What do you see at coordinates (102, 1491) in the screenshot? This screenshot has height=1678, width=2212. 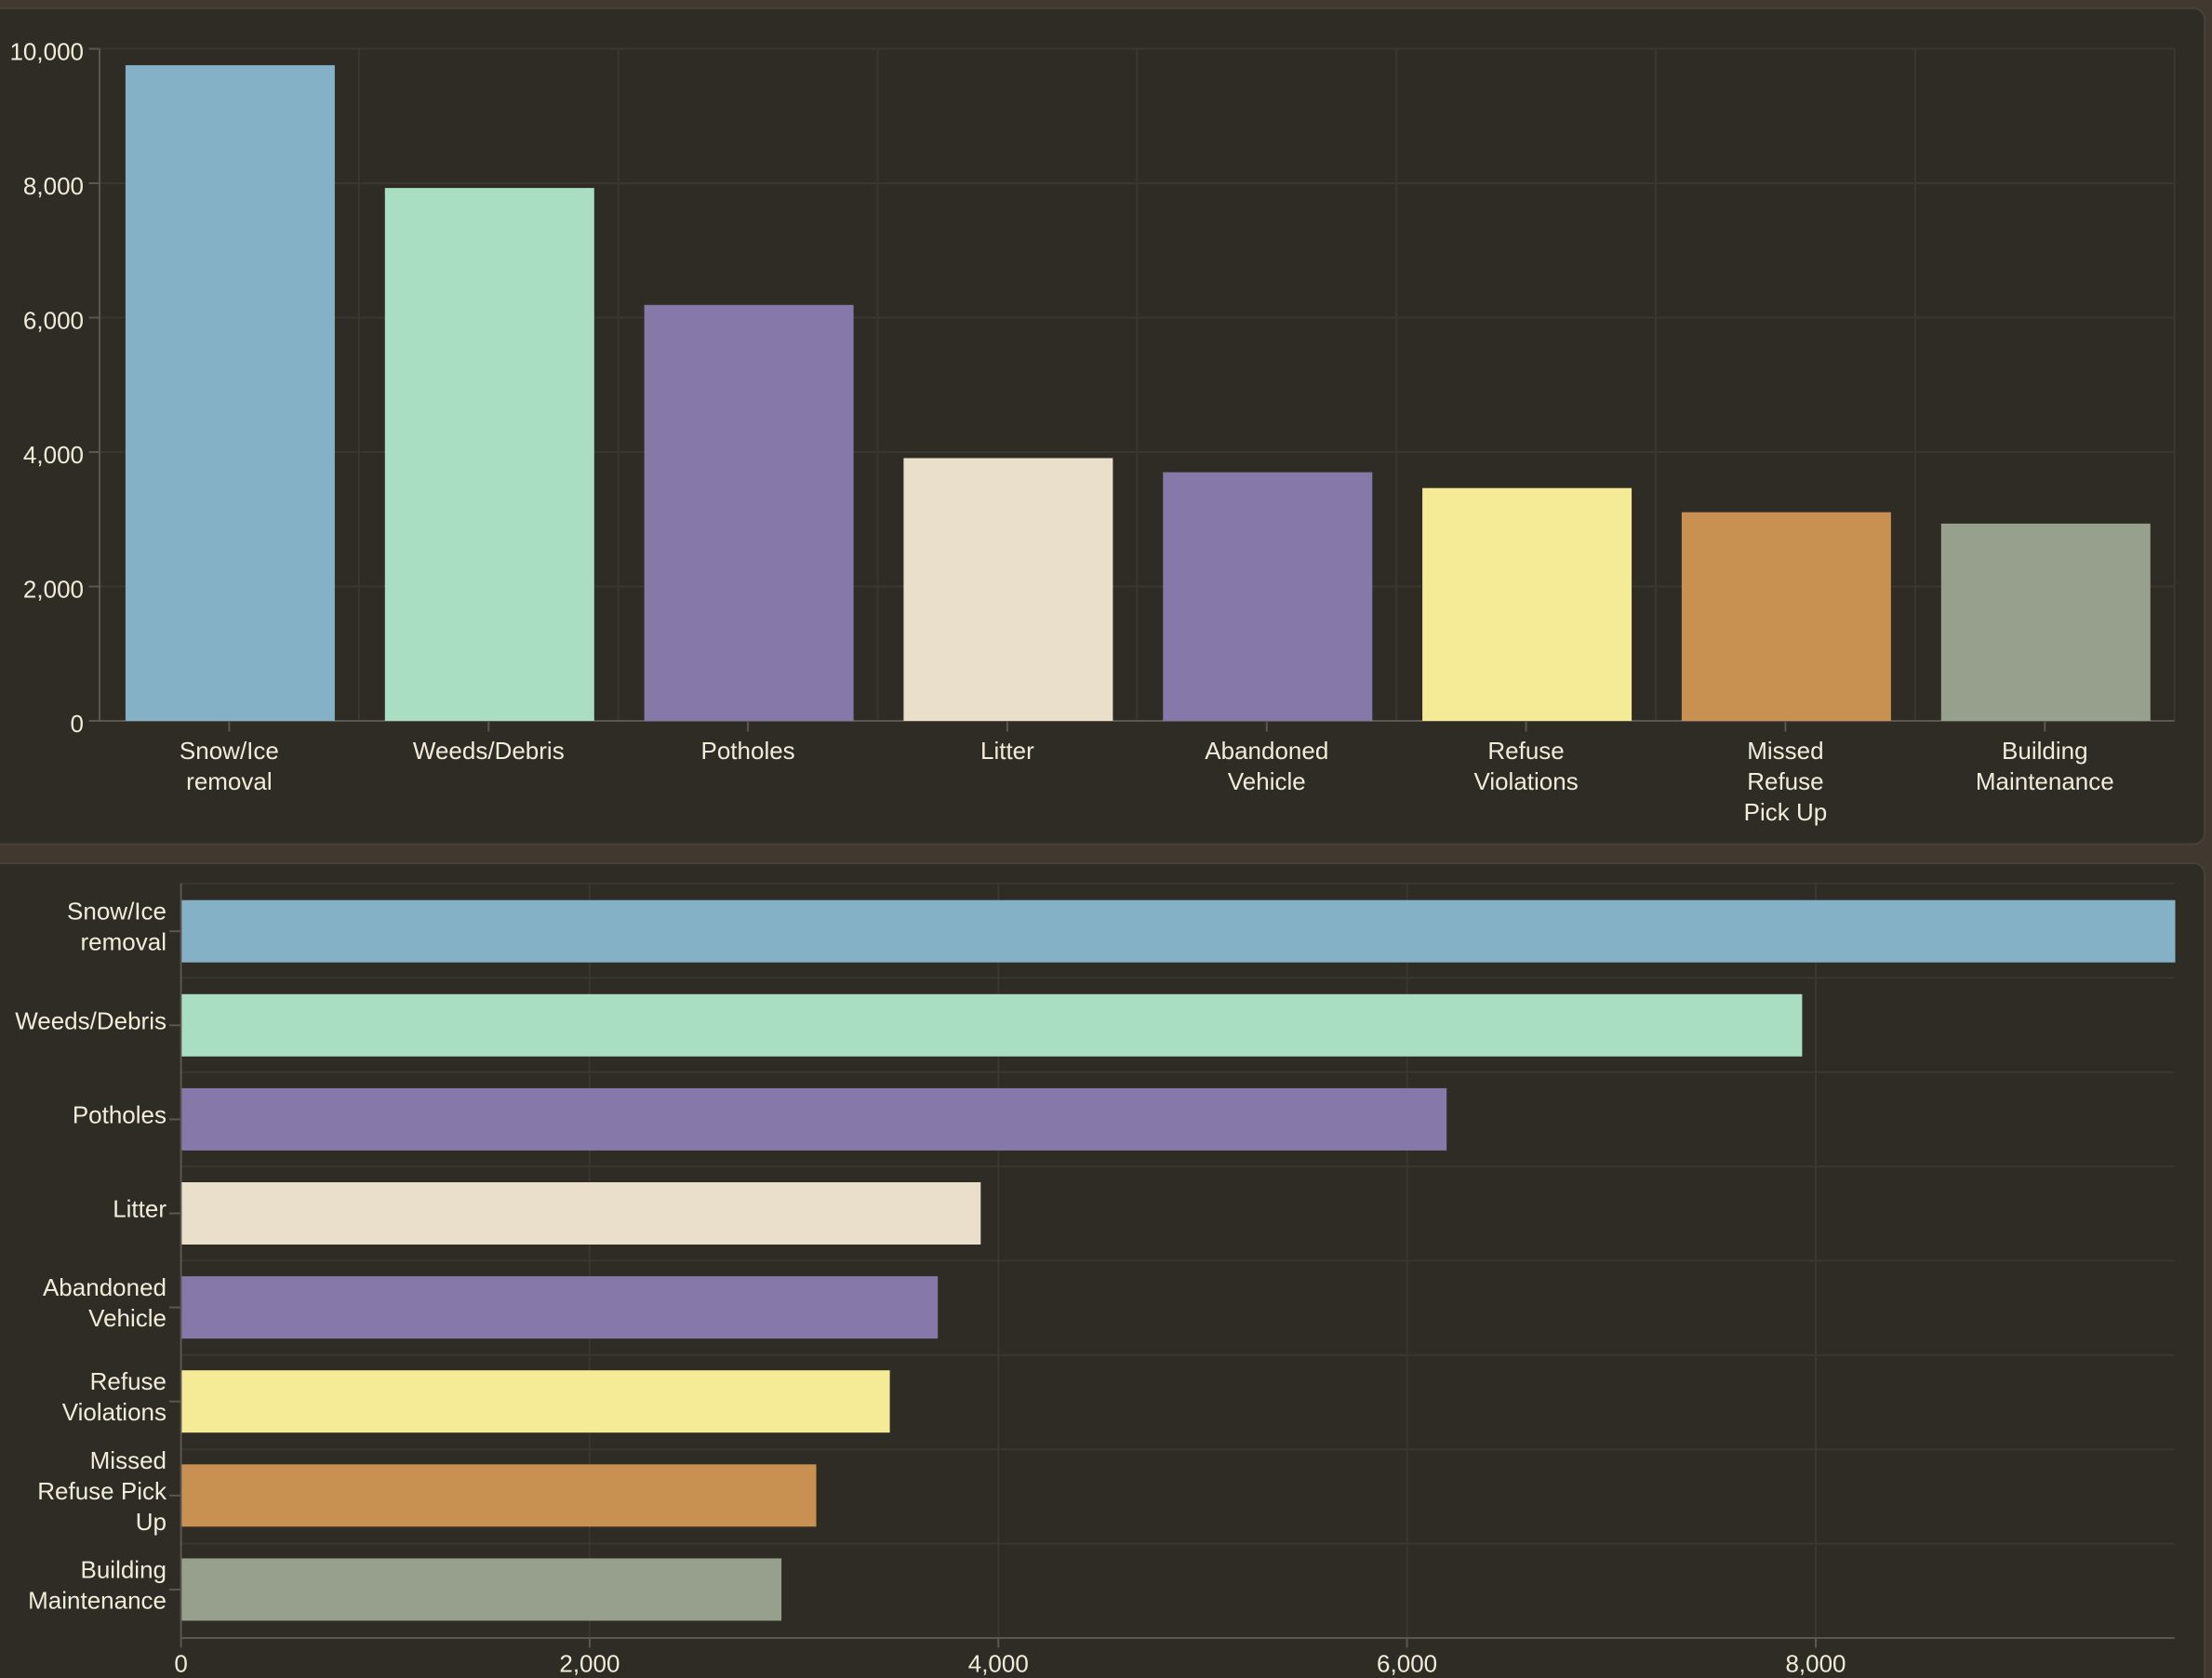 I see `svg-text: Refuse Pick` at bounding box center [102, 1491].